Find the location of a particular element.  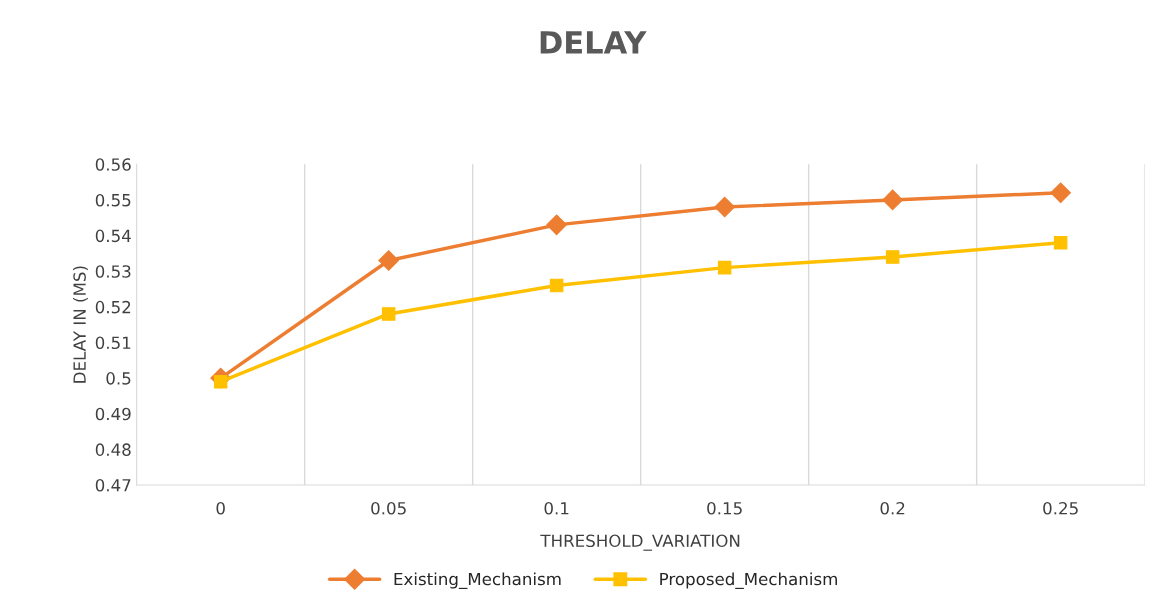

legend-label: Proposed_Mechanism is located at coordinates (748, 580).